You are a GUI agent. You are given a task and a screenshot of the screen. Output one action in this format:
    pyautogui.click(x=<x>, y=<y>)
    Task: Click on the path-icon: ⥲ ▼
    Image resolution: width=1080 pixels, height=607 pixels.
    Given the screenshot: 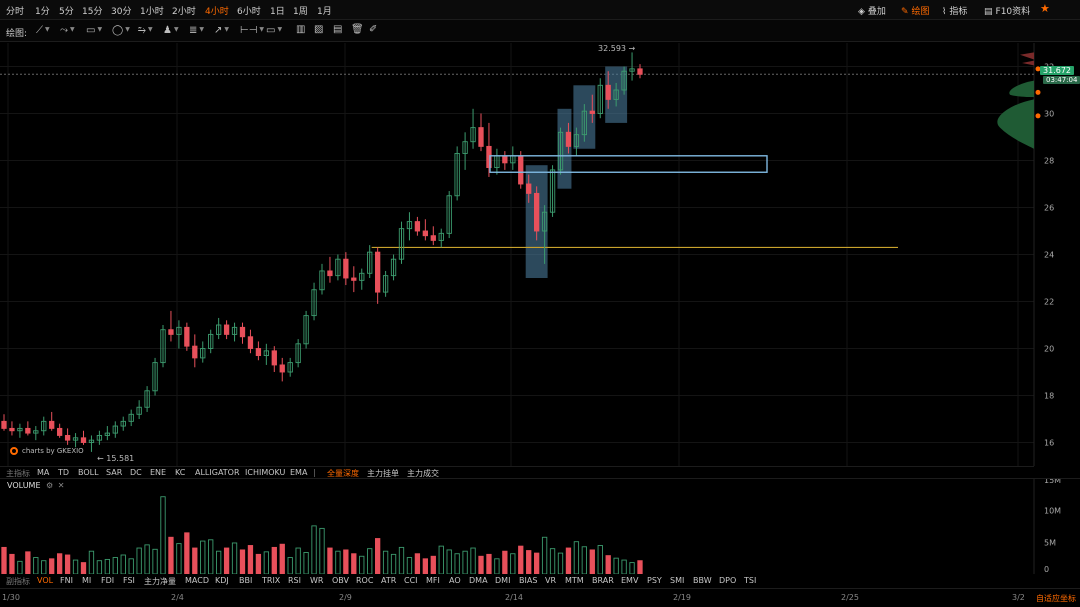 What is the action you would take?
    pyautogui.click(x=145, y=30)
    